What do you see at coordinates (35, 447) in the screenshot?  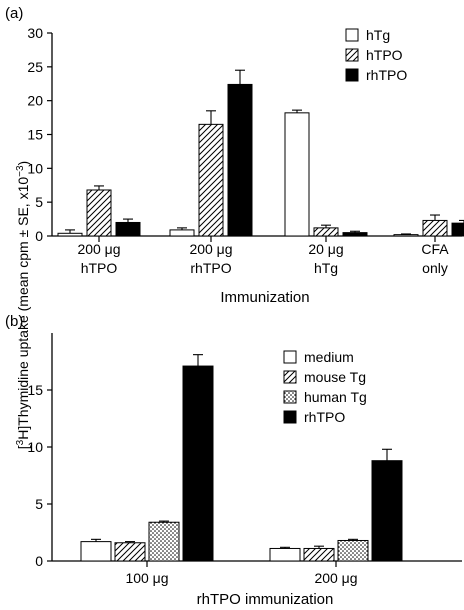 I see `panel-b-y-tick-label: 10` at bounding box center [35, 447].